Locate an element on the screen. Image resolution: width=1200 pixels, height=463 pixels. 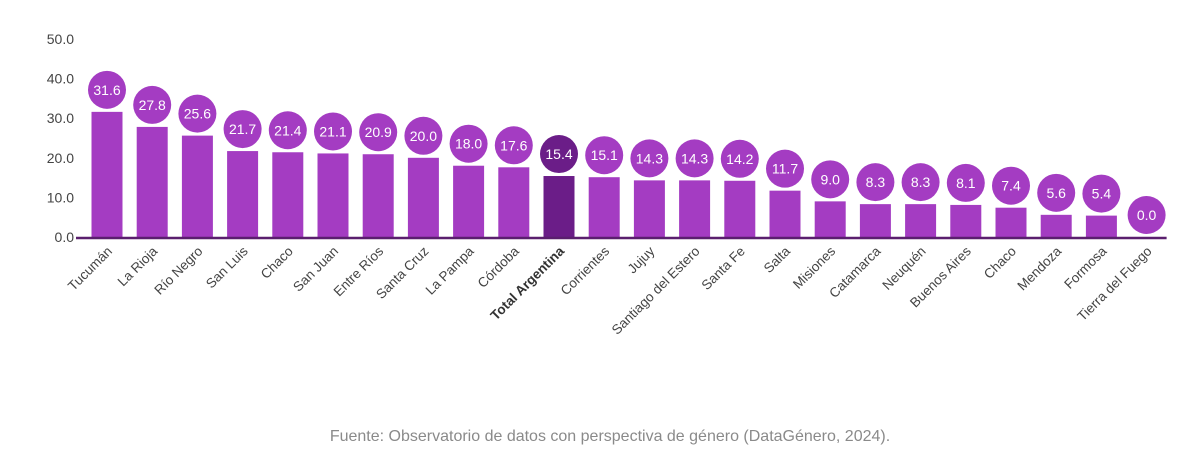
category-label: La Rioja is located at coordinates (138, 266).